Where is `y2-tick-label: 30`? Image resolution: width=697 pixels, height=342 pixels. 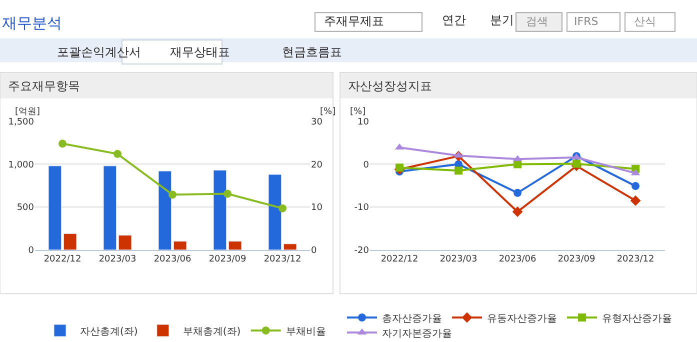 y2-tick-label: 30 is located at coordinates (317, 123).